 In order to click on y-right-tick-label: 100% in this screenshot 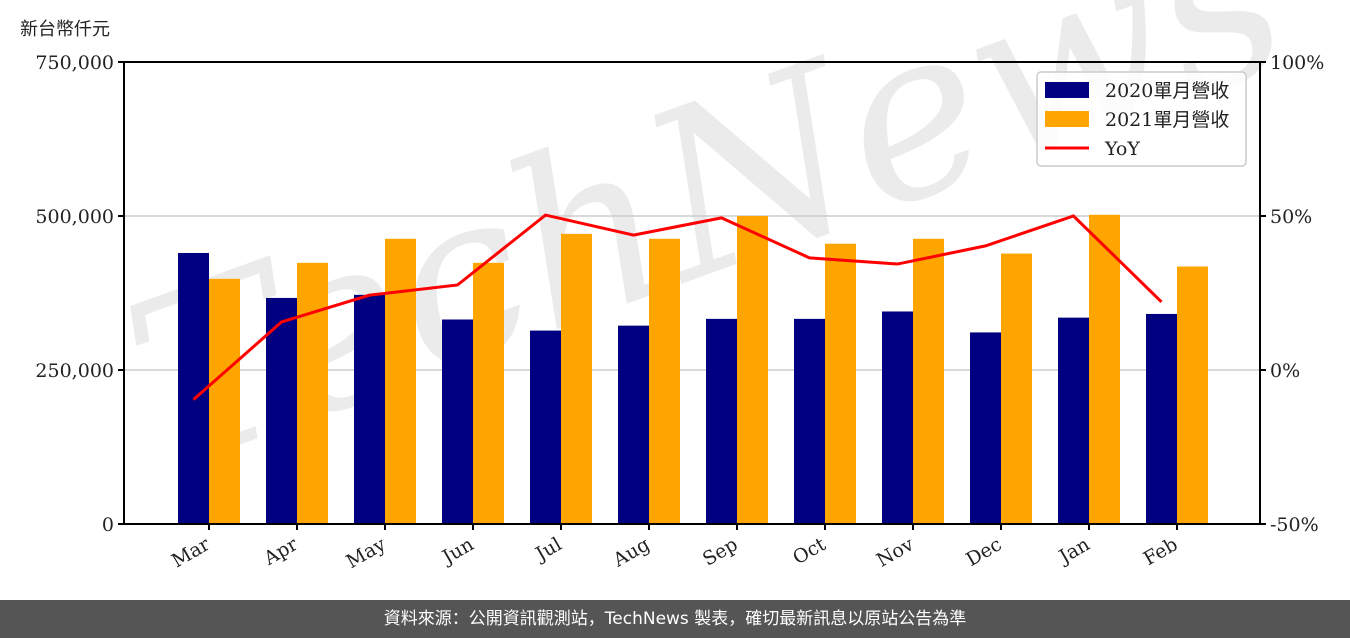, I will do `click(1297, 63)`.